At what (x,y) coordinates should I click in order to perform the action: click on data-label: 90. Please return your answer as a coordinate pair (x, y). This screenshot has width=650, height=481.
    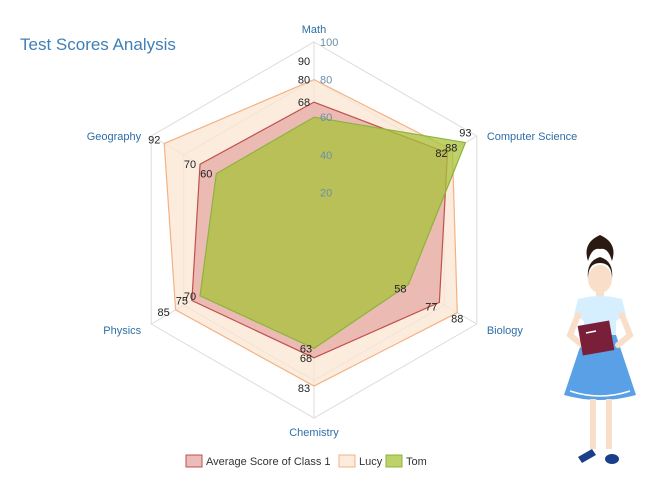
    Looking at the image, I should click on (304, 62).